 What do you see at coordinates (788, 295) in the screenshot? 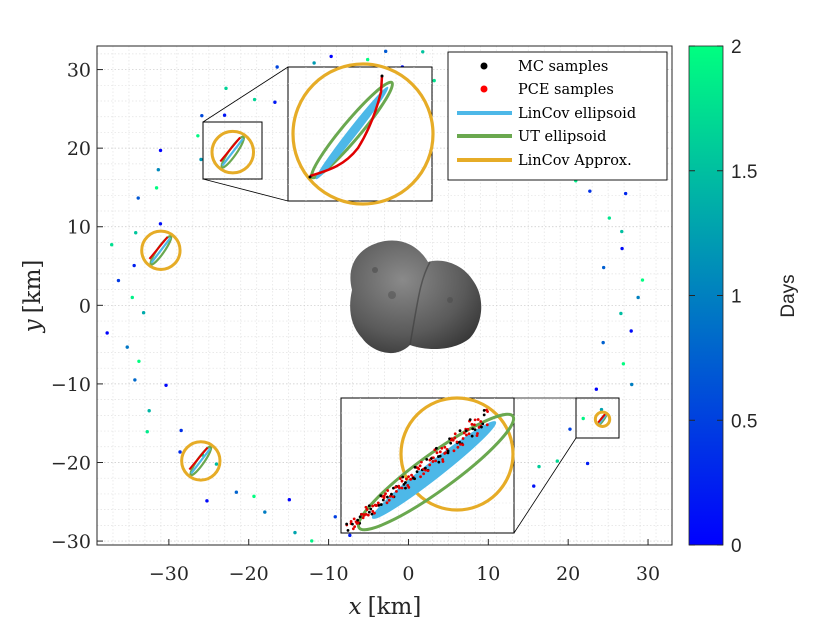
I see `colorbar-label: Days` at bounding box center [788, 295].